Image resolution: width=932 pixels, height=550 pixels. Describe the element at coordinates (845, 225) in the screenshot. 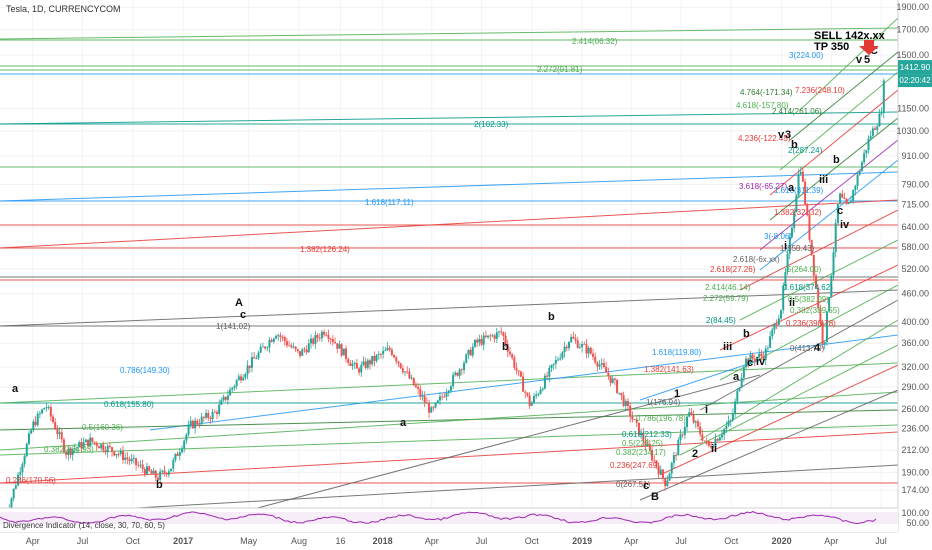

I see `wave-label: iv` at that location.